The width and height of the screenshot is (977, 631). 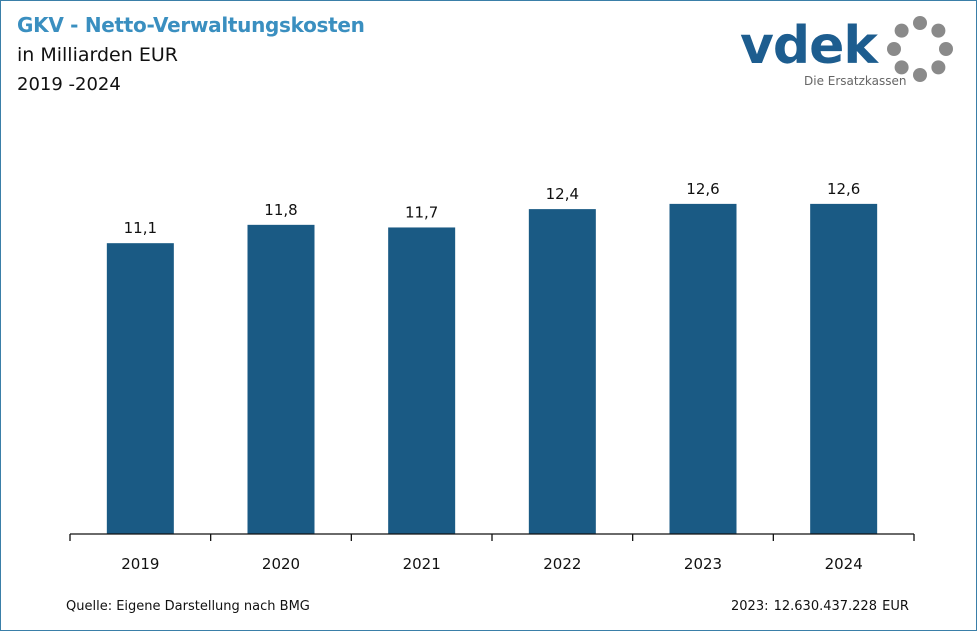 What do you see at coordinates (140, 228) in the screenshot?
I see `data-label: 11,1` at bounding box center [140, 228].